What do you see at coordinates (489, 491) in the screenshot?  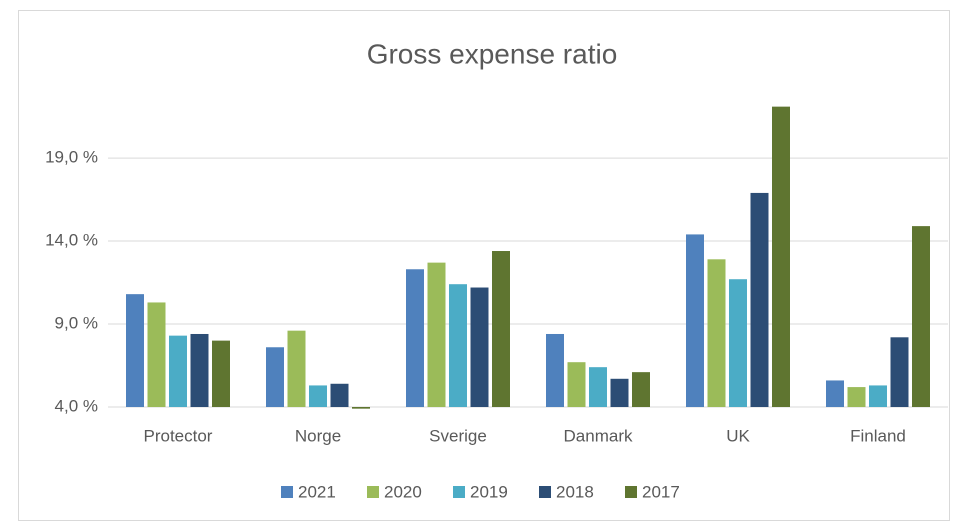 I see `legend-label: 2019` at bounding box center [489, 491].